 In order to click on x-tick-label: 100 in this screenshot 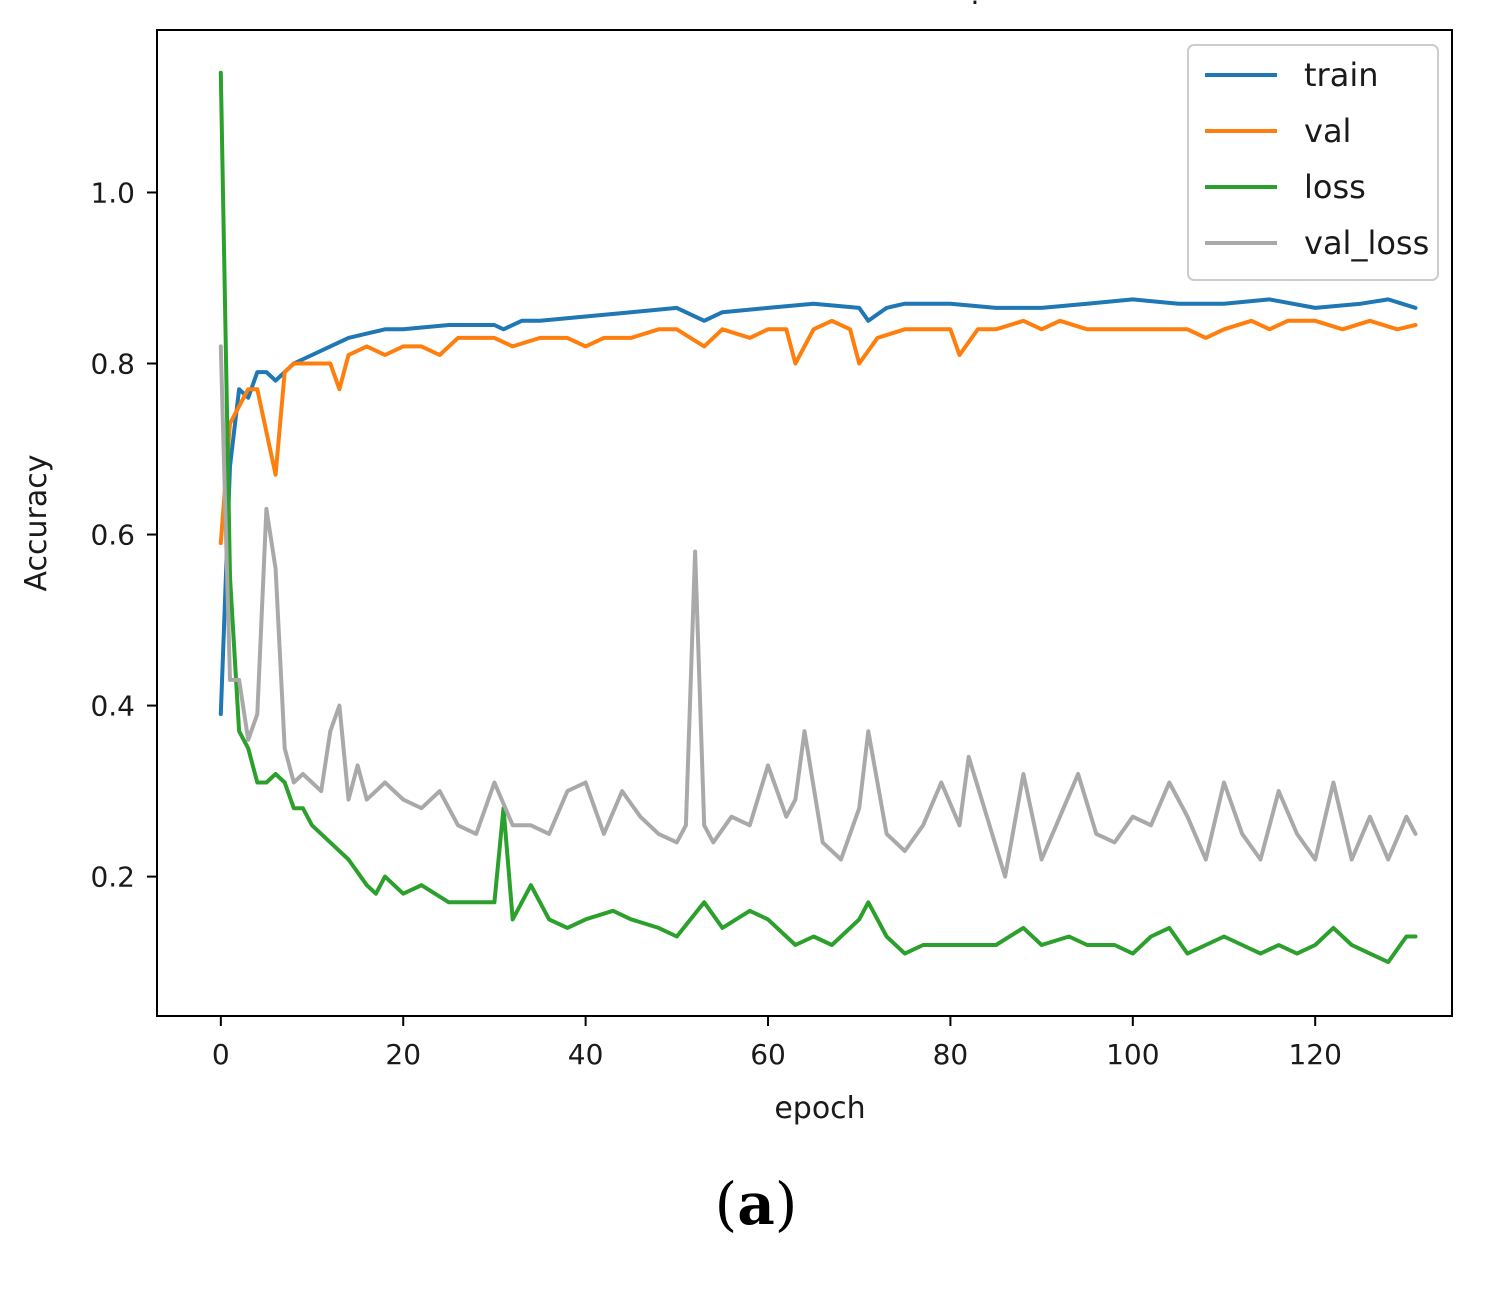, I will do `click(1132, 1054)`.